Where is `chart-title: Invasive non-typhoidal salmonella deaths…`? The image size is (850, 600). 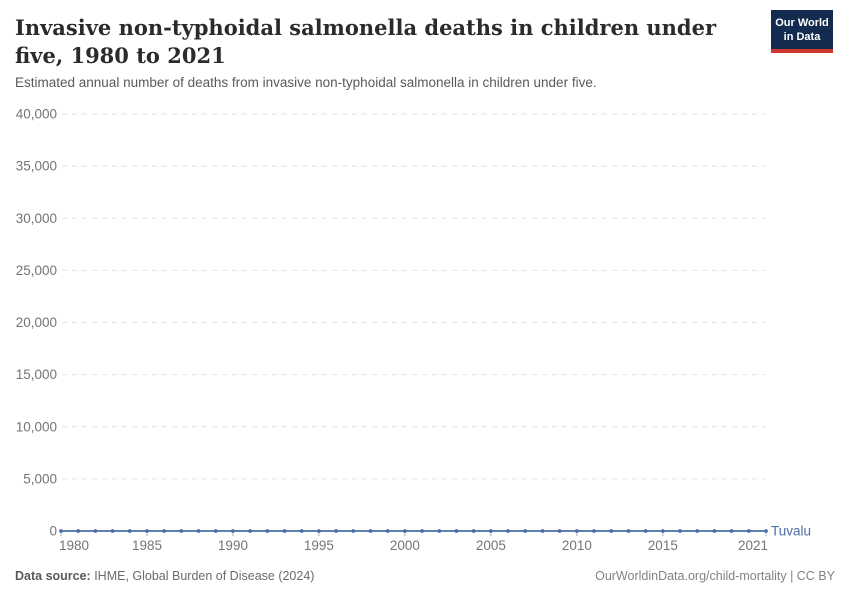
chart-title: Invasive non-typhoidal salmonella deaths… is located at coordinates (366, 41).